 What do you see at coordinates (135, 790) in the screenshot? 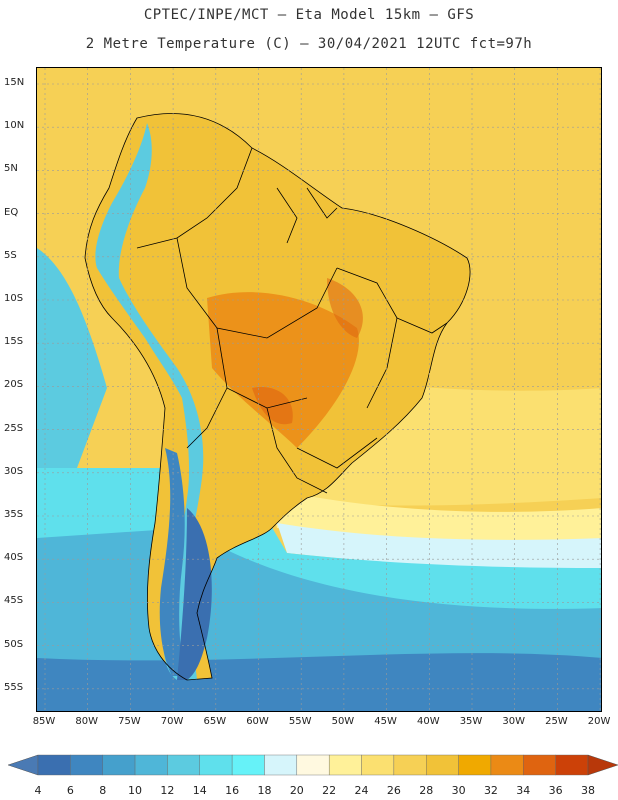
I see `colorbar-label-10: 10` at bounding box center [135, 790].